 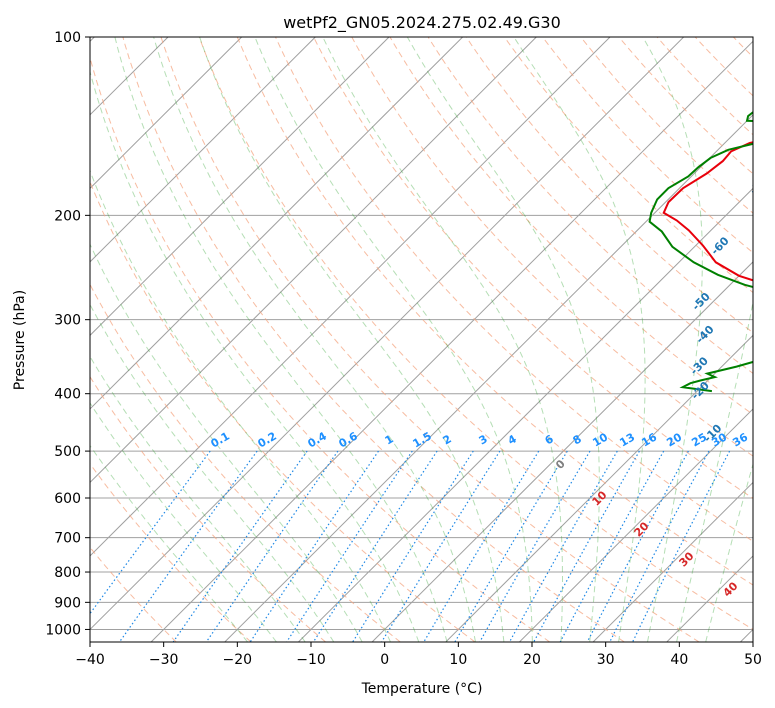 What do you see at coordinates (649, 439) in the screenshot?
I see `mixing-ratio-label: 16` at bounding box center [649, 439].